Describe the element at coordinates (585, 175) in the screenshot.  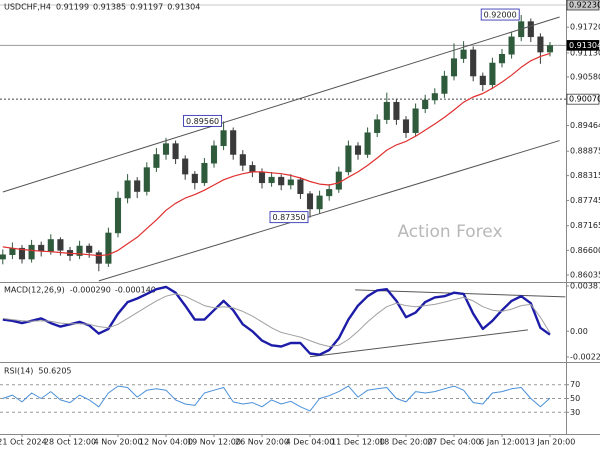
I see `y-tick-label: 0.88315` at that location.